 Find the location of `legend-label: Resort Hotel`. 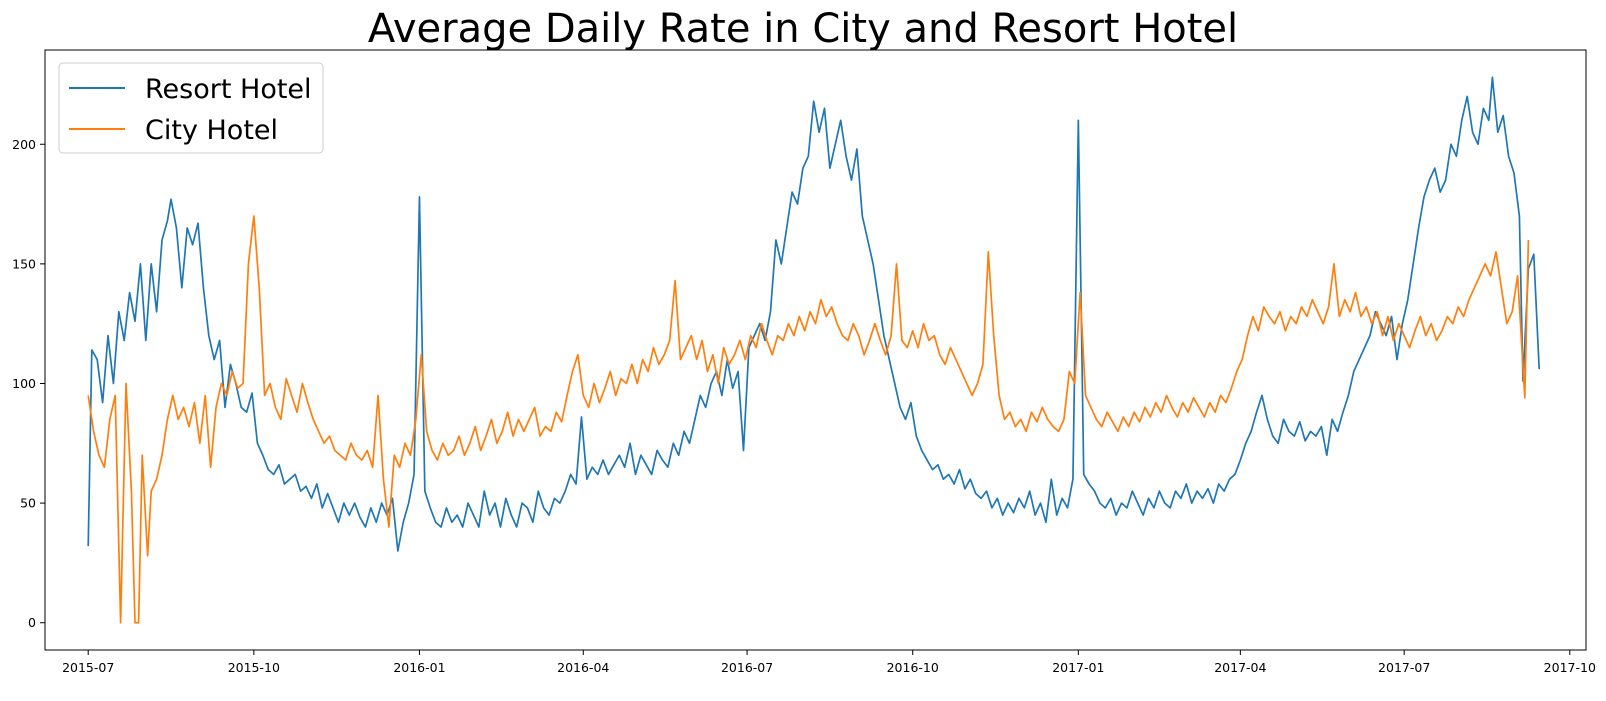

legend-label: Resort Hotel is located at coordinates (228, 89).